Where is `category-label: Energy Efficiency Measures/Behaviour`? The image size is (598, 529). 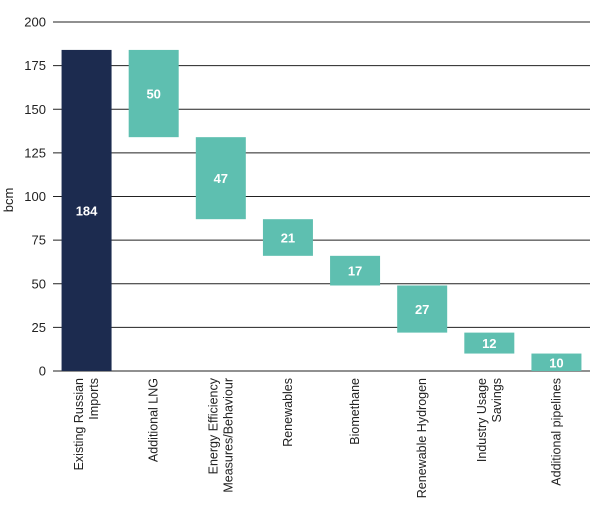 category-label: Energy Efficiency Measures/Behaviour is located at coordinates (220, 434).